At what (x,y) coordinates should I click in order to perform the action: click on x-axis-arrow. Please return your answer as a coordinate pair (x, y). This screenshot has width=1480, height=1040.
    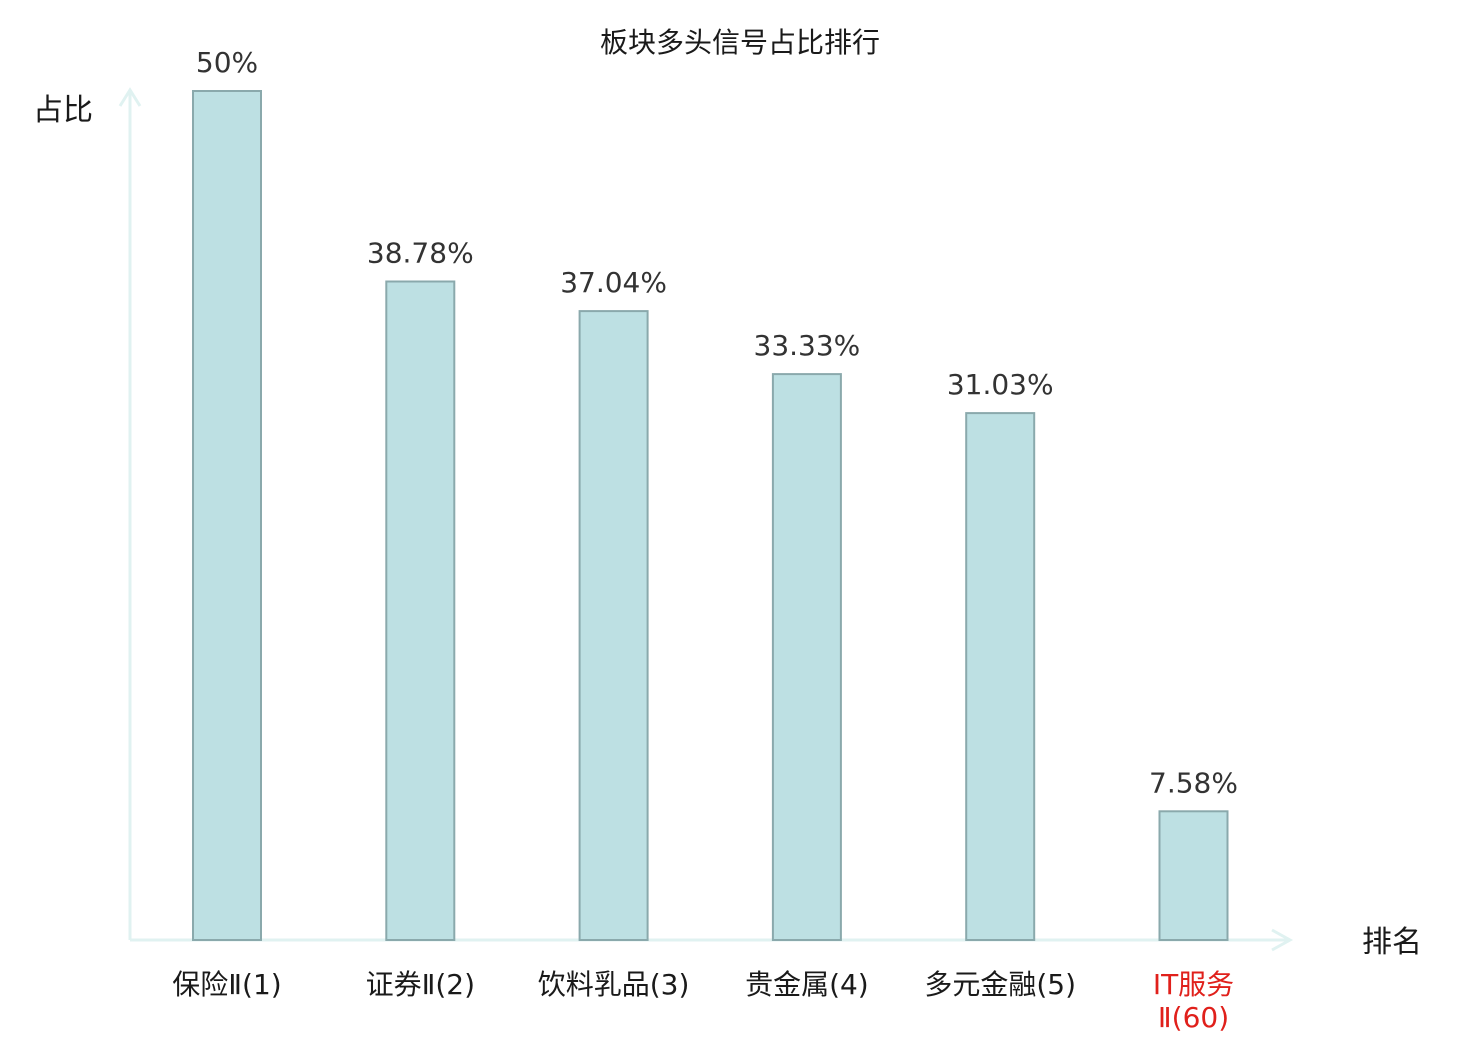
    Looking at the image, I should click on (1282, 940).